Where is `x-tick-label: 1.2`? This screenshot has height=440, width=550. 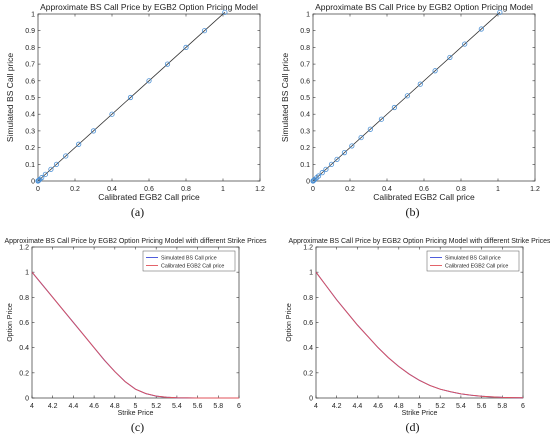 x-tick-label: 1.2 is located at coordinates (260, 189).